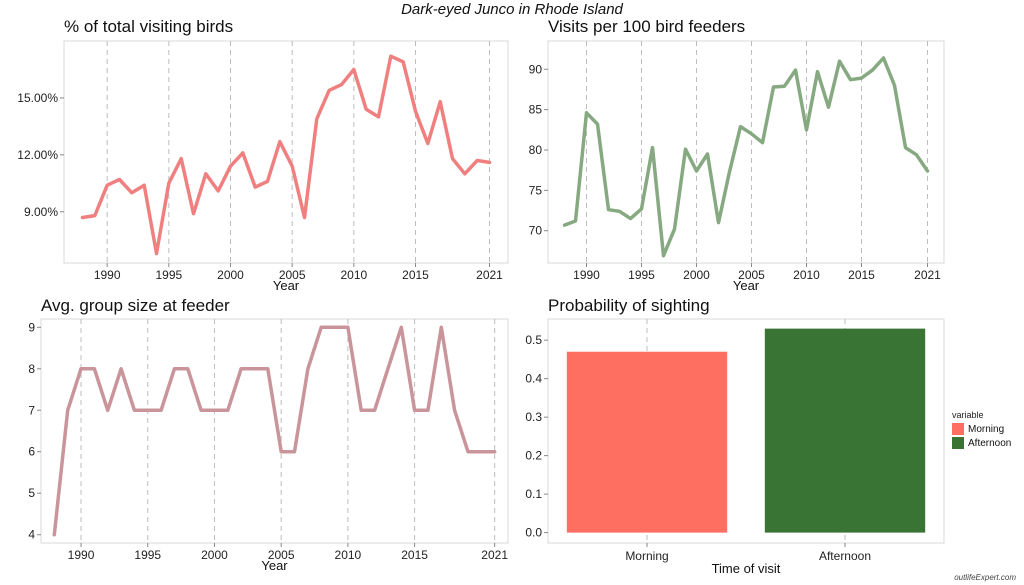 This screenshot has width=1024, height=585. I want to click on legend-item-afternoon: Afternoon, so click(981, 443).